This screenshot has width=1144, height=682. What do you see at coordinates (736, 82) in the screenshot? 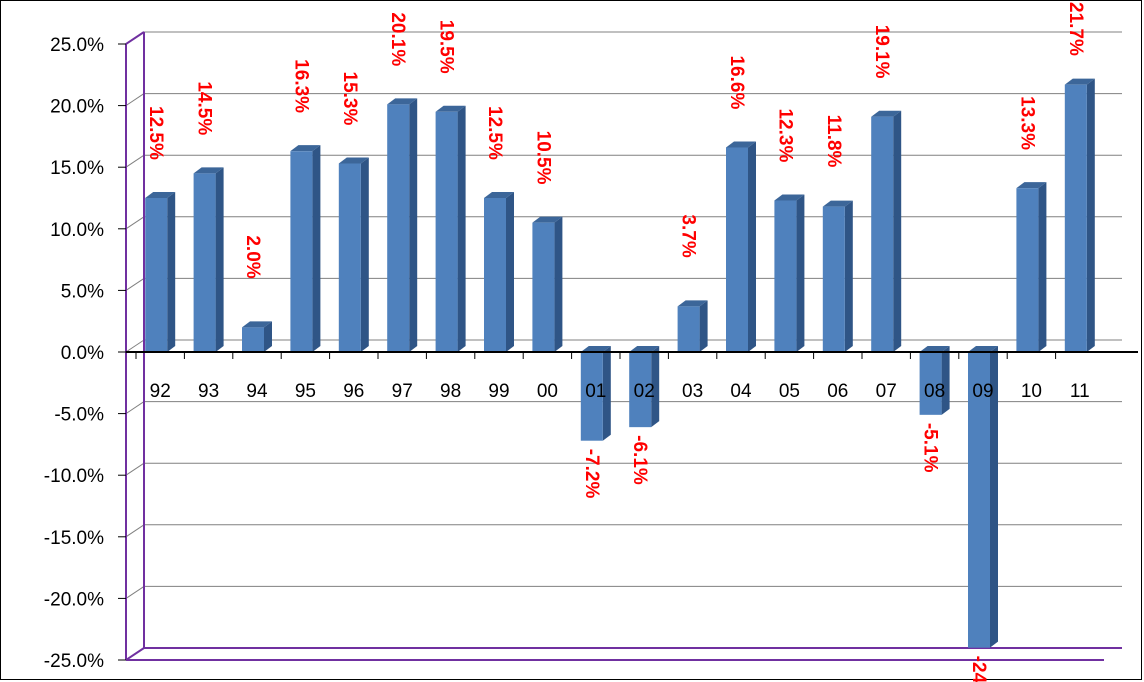
I see `data-label: 16.6%` at bounding box center [736, 82].